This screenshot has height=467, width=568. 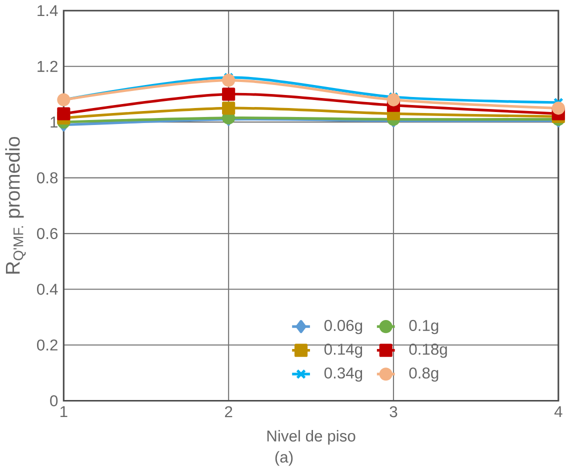 What do you see at coordinates (47, 289) in the screenshot?
I see `y-tick-label: 0.4` at bounding box center [47, 289].